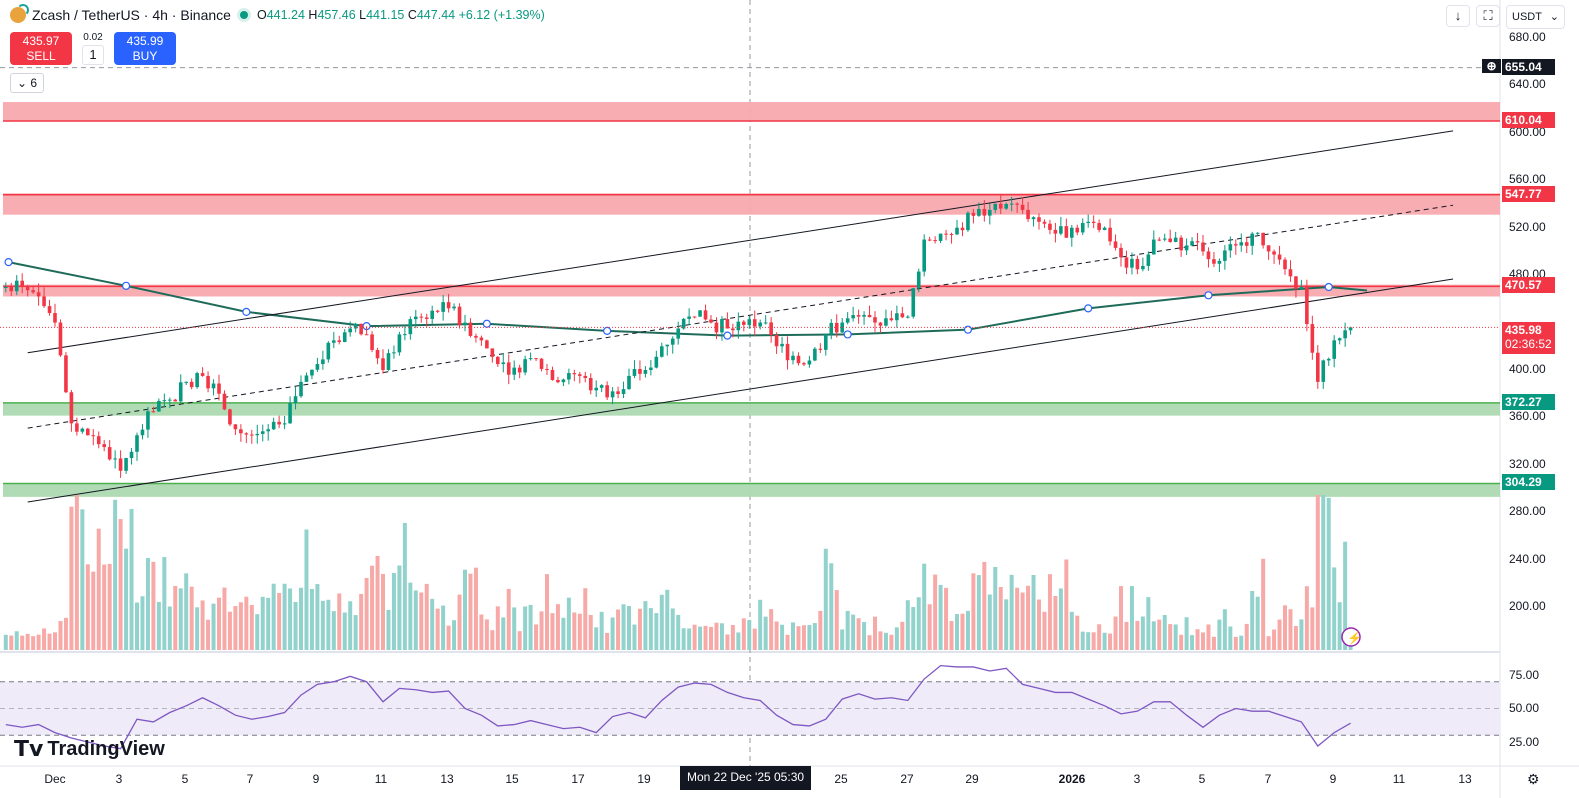  I want to click on settings-gear-icon: ⚙, so click(1533, 779).